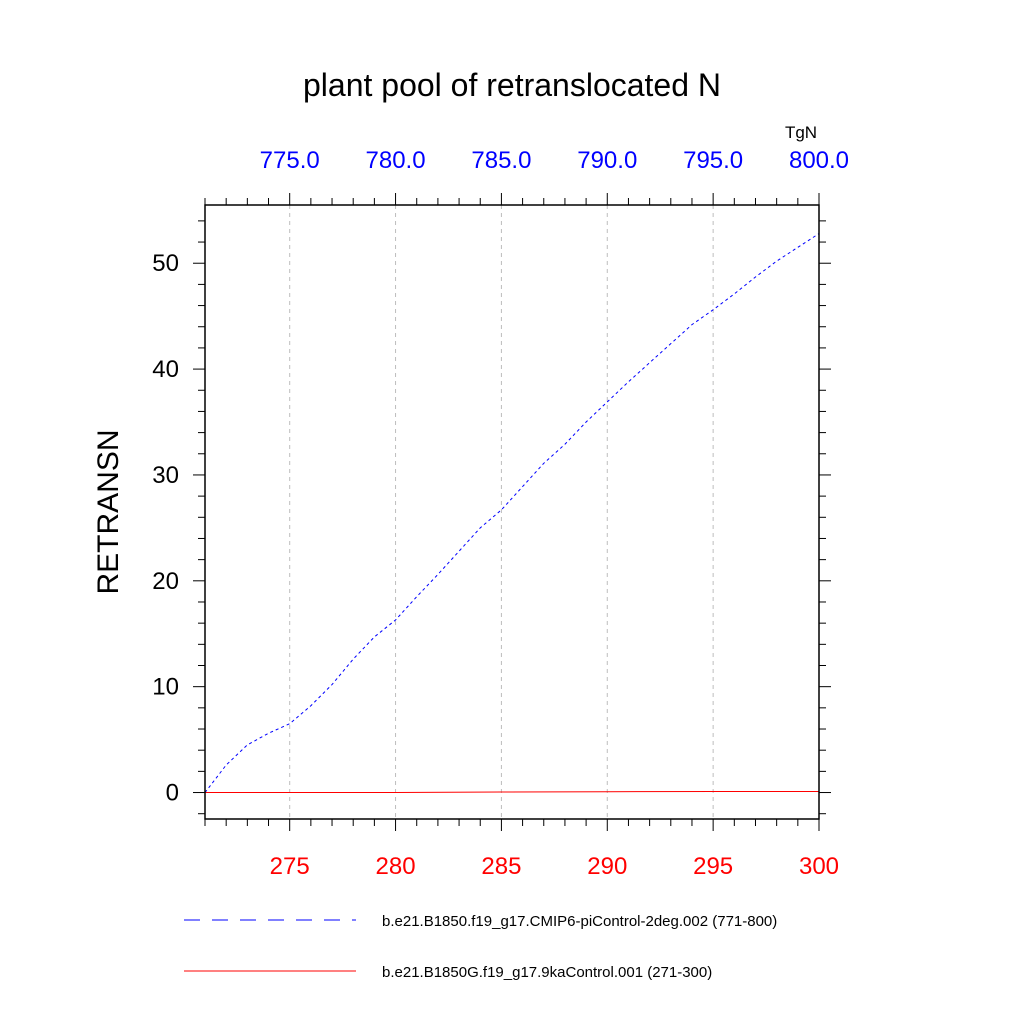  Describe the element at coordinates (165, 581) in the screenshot. I see `y-tick-label-20: 20` at that location.